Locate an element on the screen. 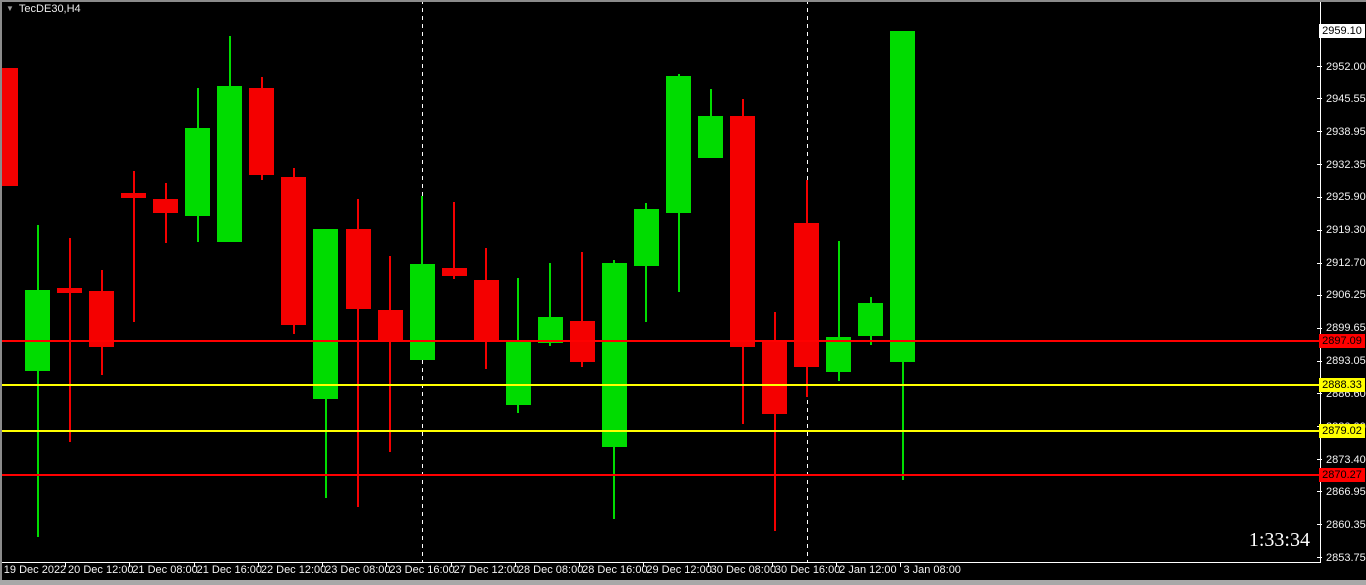 The height and width of the screenshot is (585, 1366). current-price-badge: 2959.10 is located at coordinates (1342, 31).